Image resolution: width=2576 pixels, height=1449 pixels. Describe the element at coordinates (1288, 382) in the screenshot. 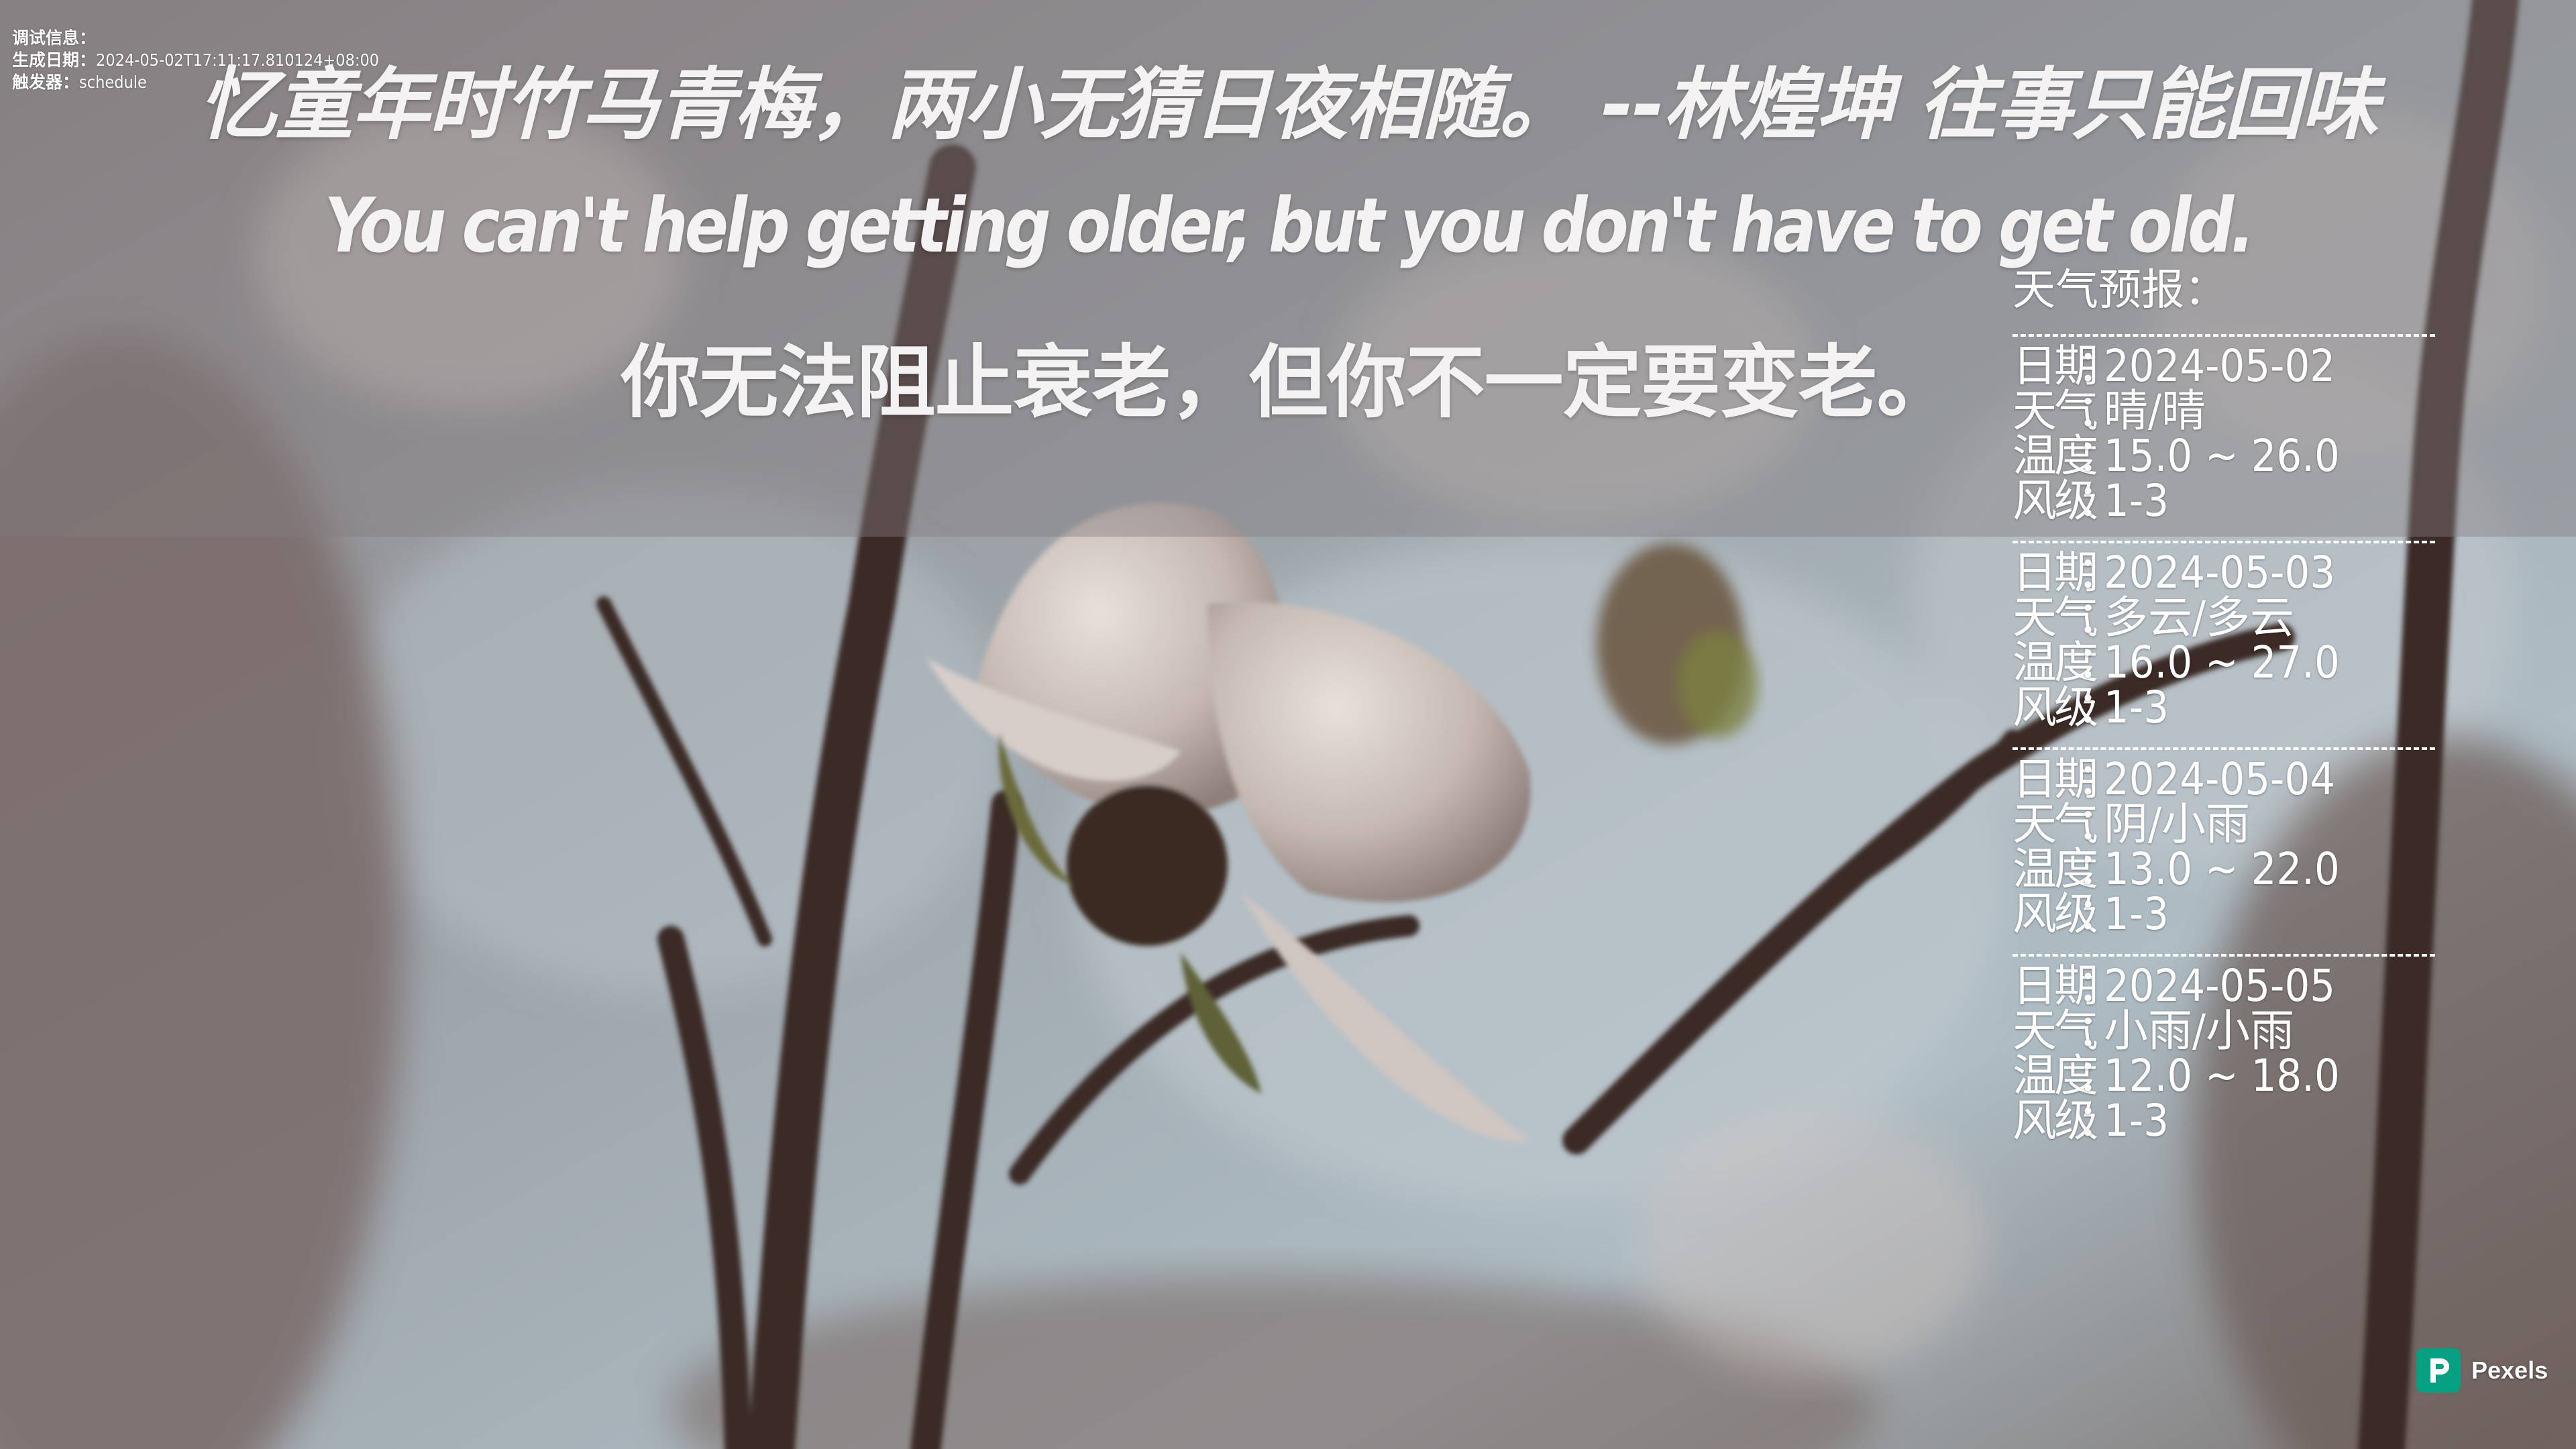

I see `quote-translation-line: 你无法阻止衰老，但你不一定要变老。` at that location.